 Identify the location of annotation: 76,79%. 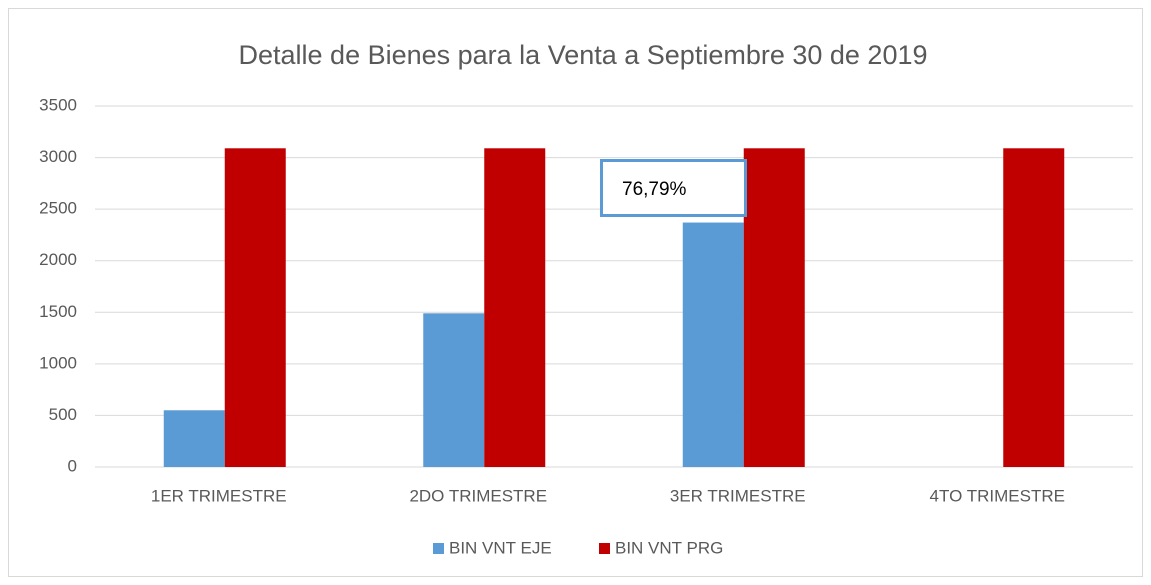
(654, 189).